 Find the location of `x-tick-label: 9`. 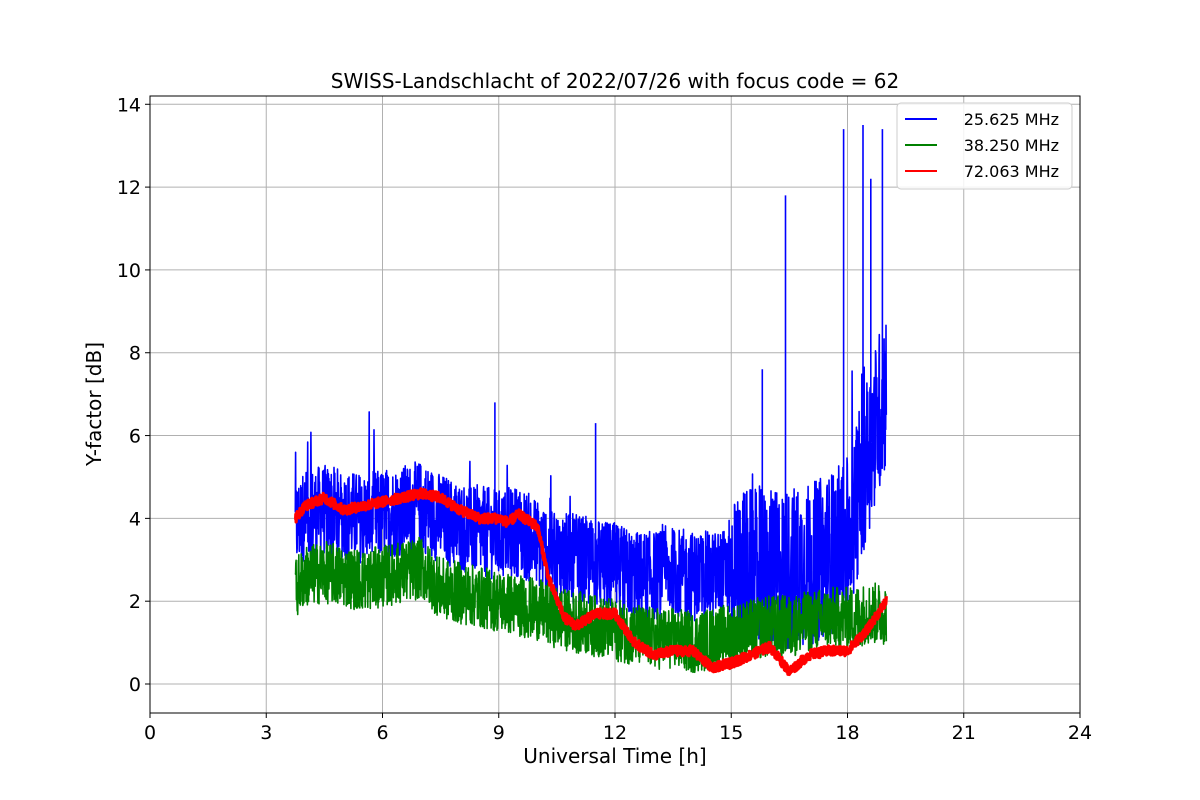

x-tick-label: 9 is located at coordinates (499, 733).